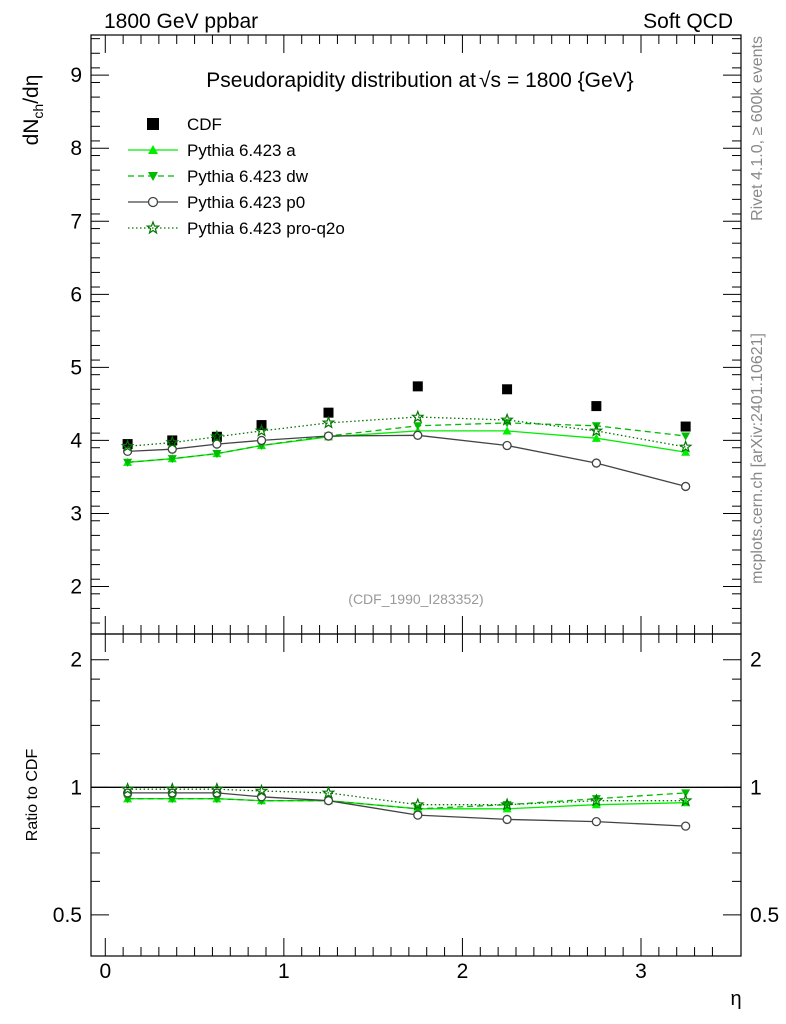 This screenshot has width=786, height=1024. Describe the element at coordinates (735, 999) in the screenshot. I see `ratio-xlabel: η` at that location.